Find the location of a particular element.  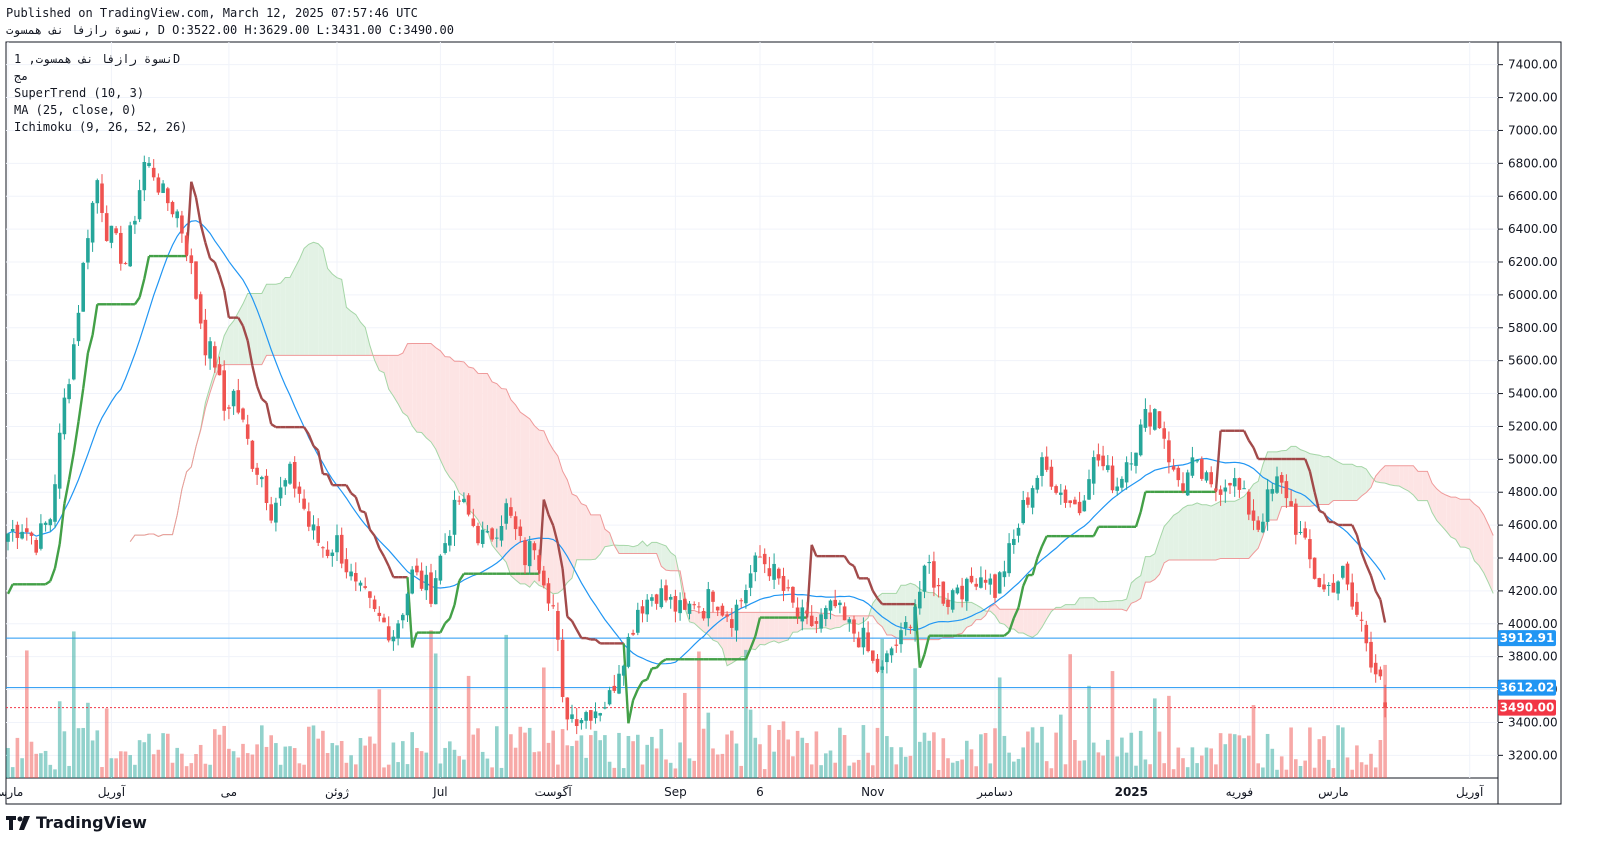

legend-ichimoku: Ichimoku (9, 26, 52, 26) is located at coordinates (100, 127).